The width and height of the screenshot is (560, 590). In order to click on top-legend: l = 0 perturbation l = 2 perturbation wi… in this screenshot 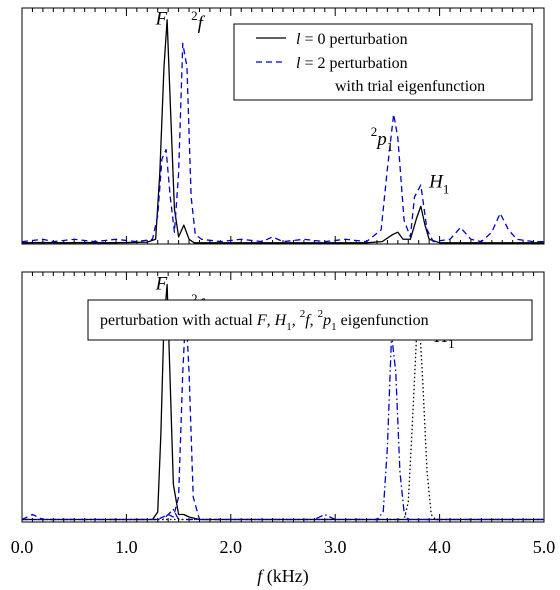, I will do `click(383, 62)`.